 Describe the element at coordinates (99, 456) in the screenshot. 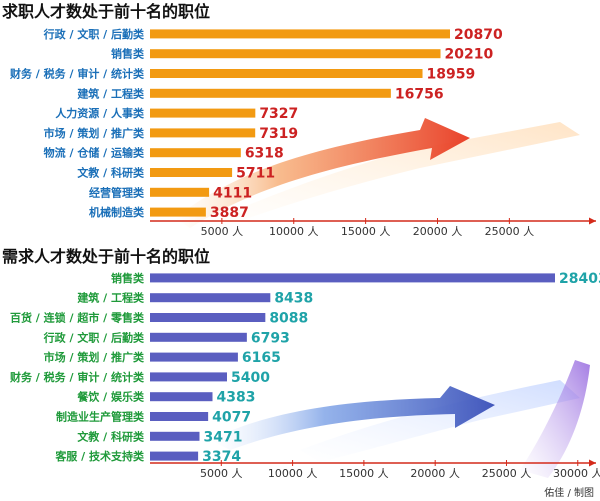

I see `category-label: 客服 / 技术支持类` at that location.